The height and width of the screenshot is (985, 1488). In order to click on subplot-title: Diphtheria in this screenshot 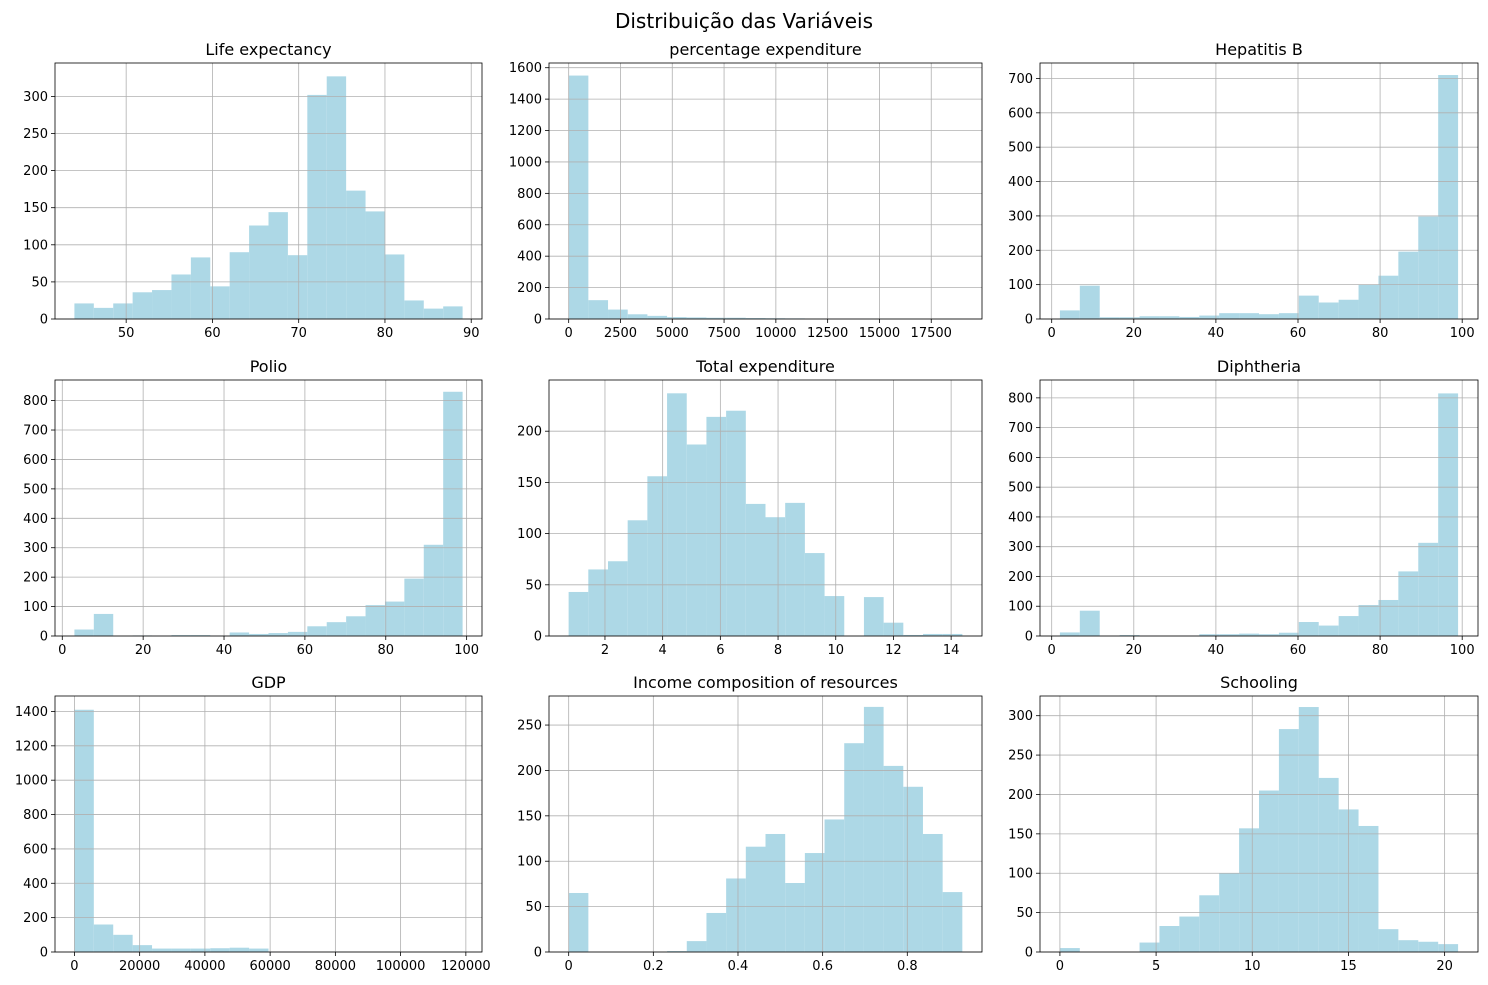, I will do `click(1259, 366)`.